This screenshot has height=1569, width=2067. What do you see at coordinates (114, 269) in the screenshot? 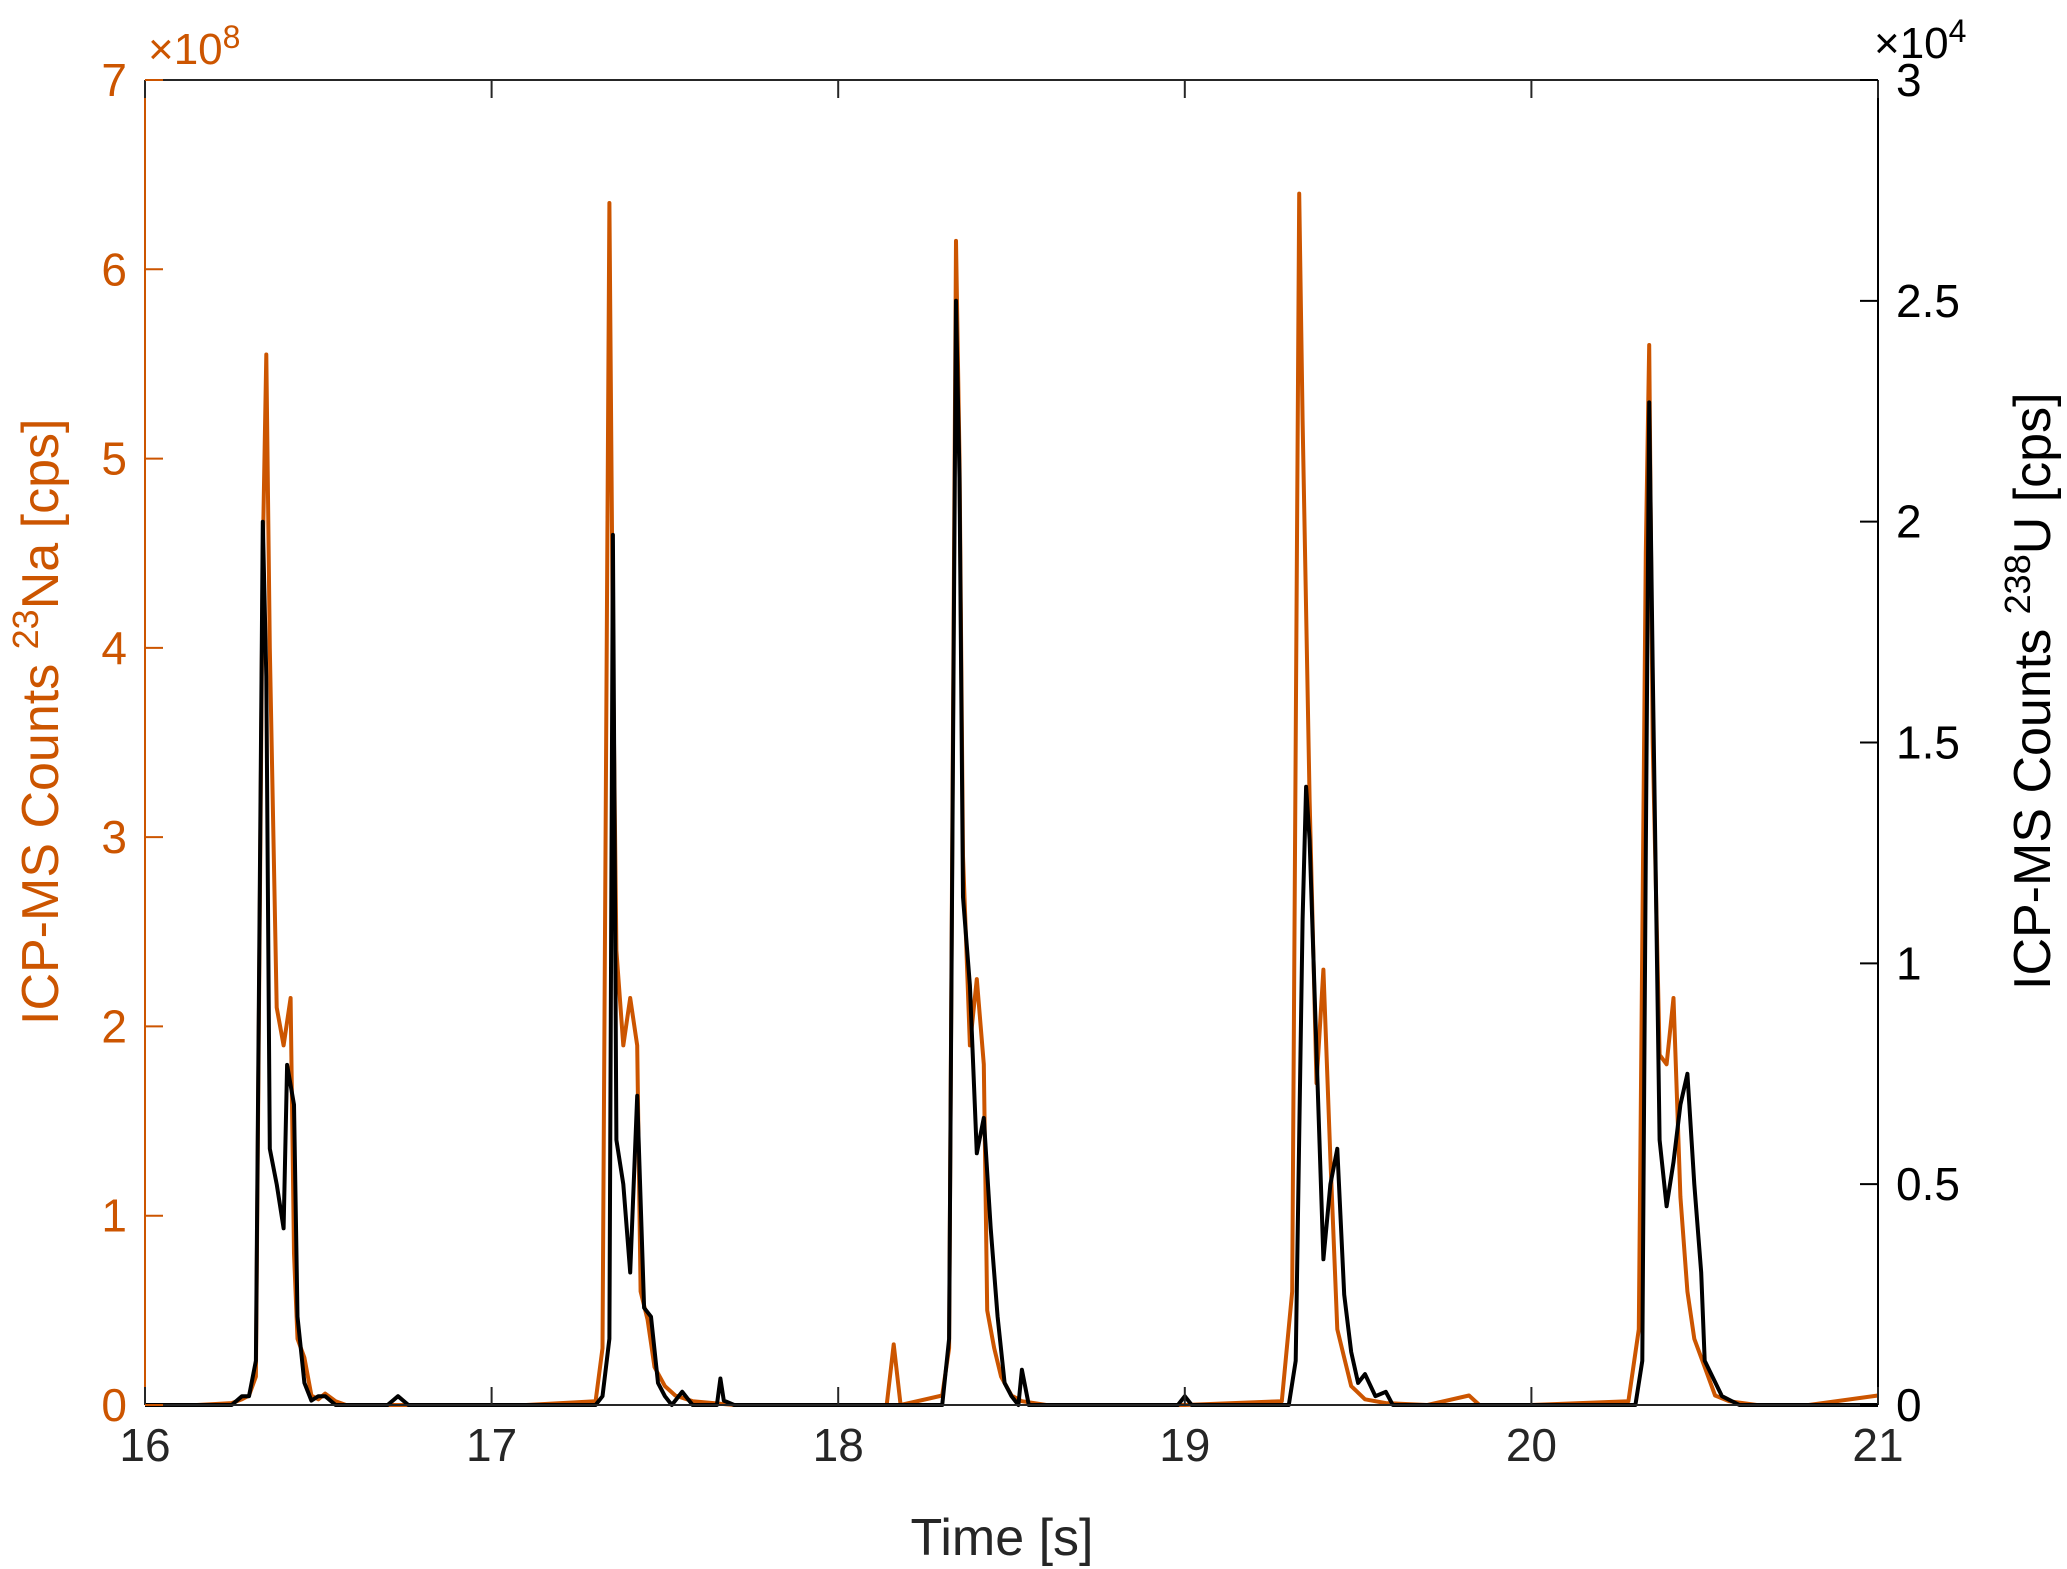
I see `left-y-tick-label: 6` at bounding box center [114, 269].